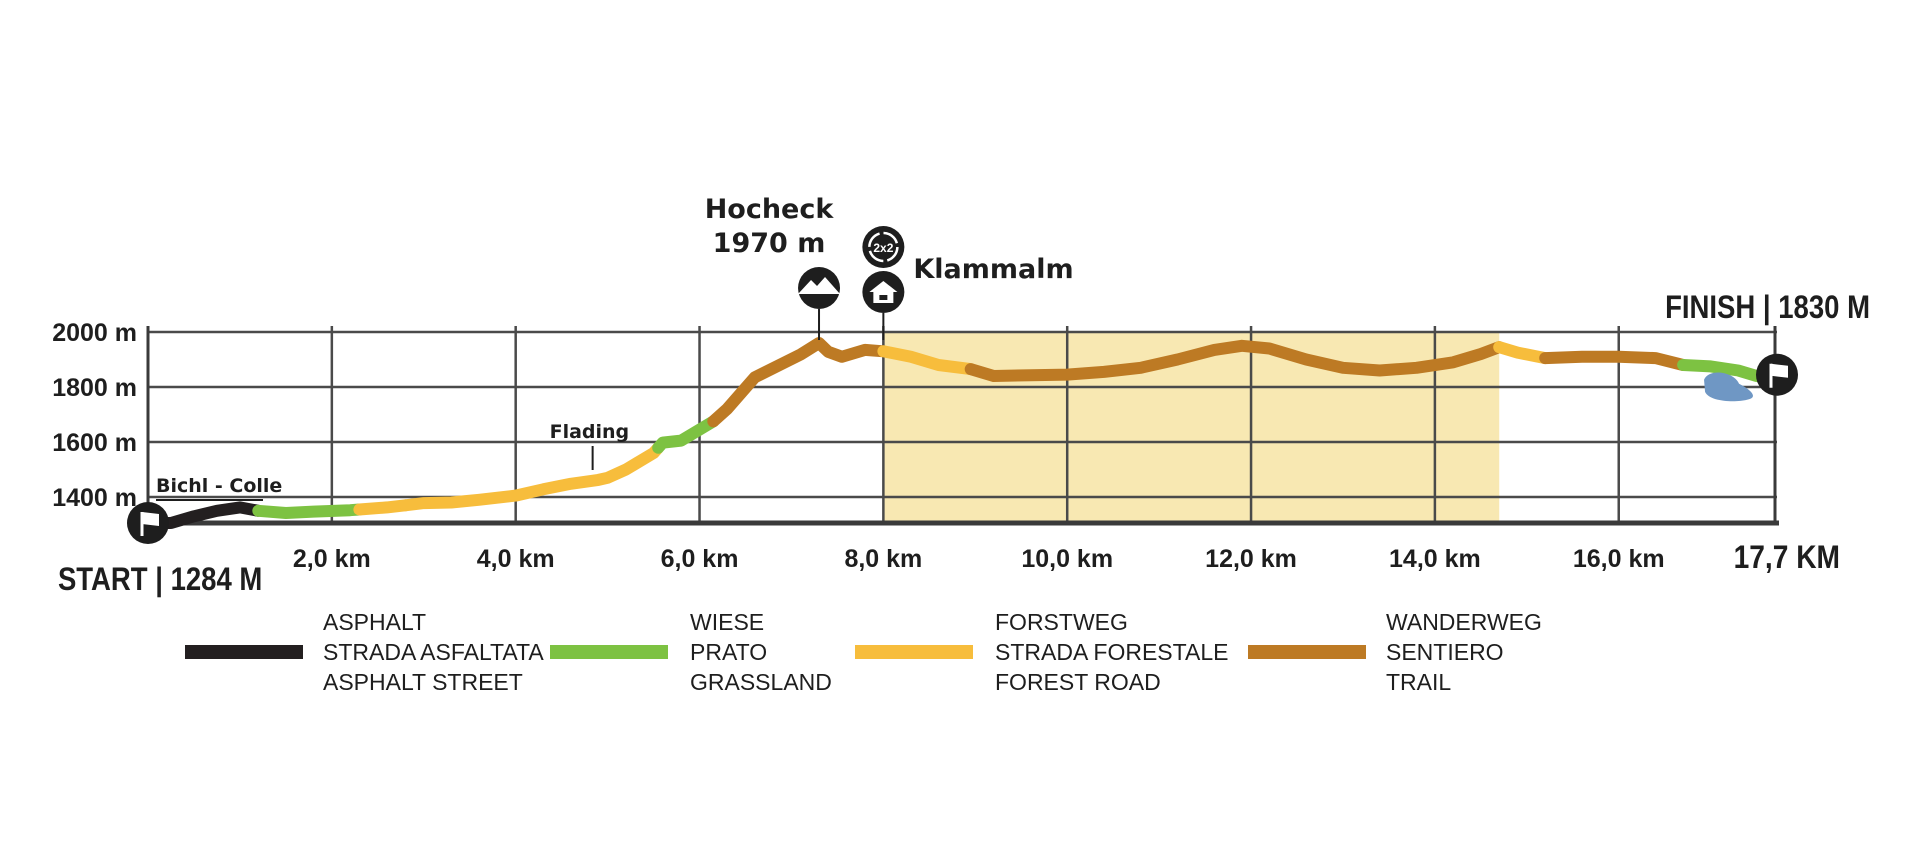 Image resolution: width=1920 pixels, height=865 pixels. What do you see at coordinates (883, 559) in the screenshot?
I see `x-tick-label: 8,0 km` at bounding box center [883, 559].